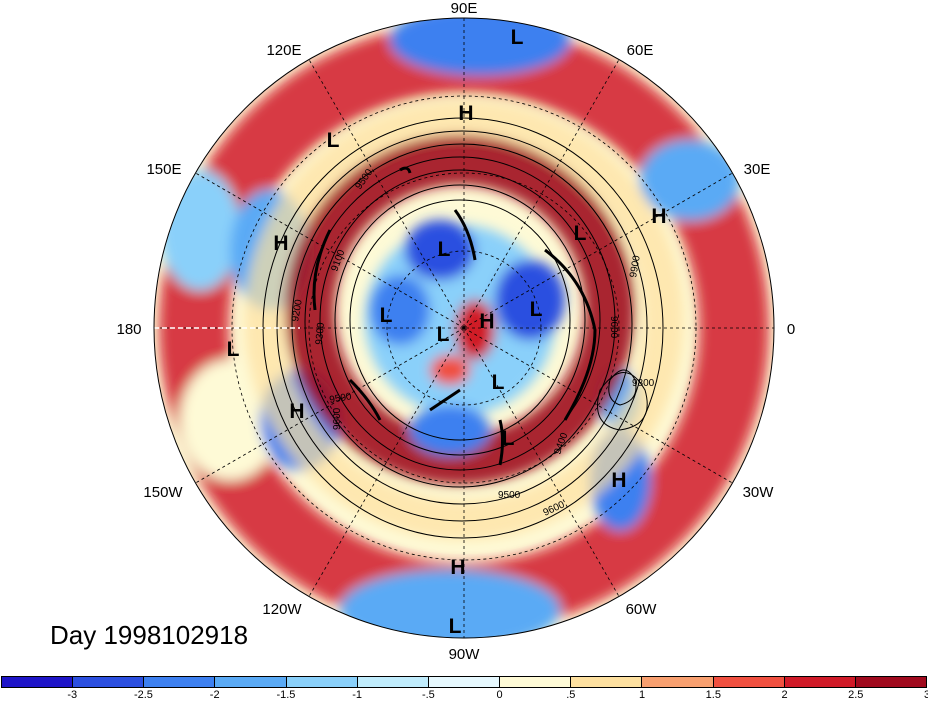 Image resolution: width=928 pixels, height=702 pixels. Describe the element at coordinates (925, 695) in the screenshot. I see `colorbar-tick-label: 3` at that location.